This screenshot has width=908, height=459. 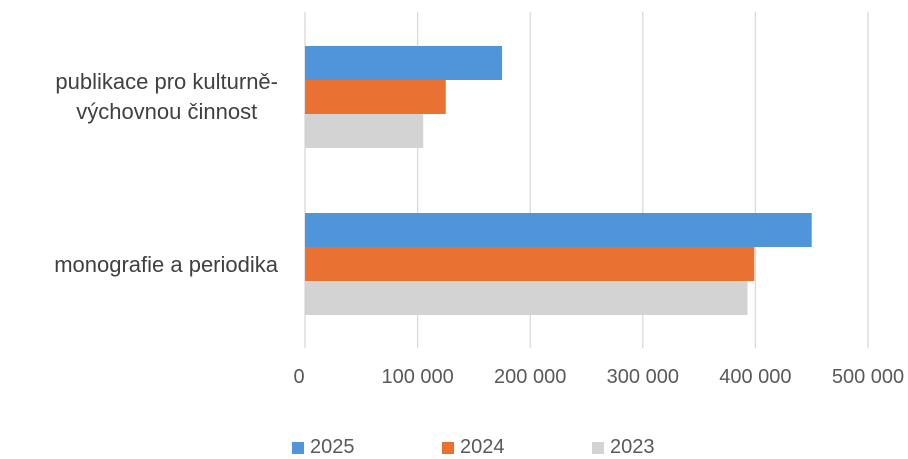 What do you see at coordinates (417, 377) in the screenshot?
I see `x-tick-label-1: 100 000` at bounding box center [417, 377].